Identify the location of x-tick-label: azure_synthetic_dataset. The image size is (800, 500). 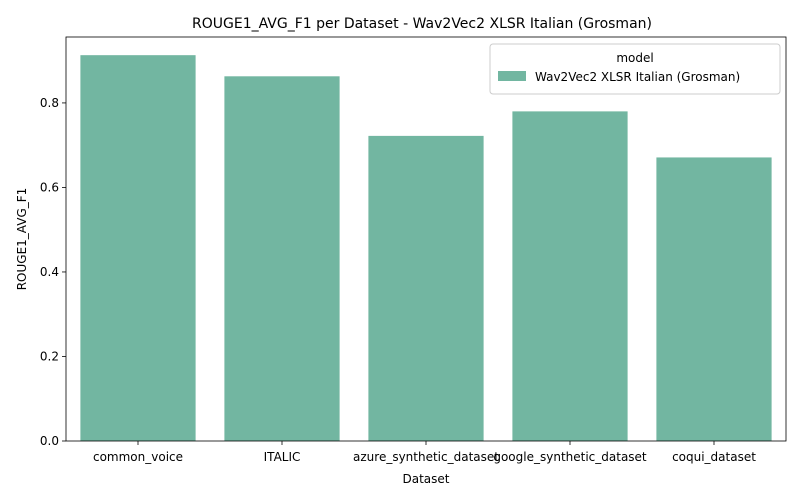
(426, 457).